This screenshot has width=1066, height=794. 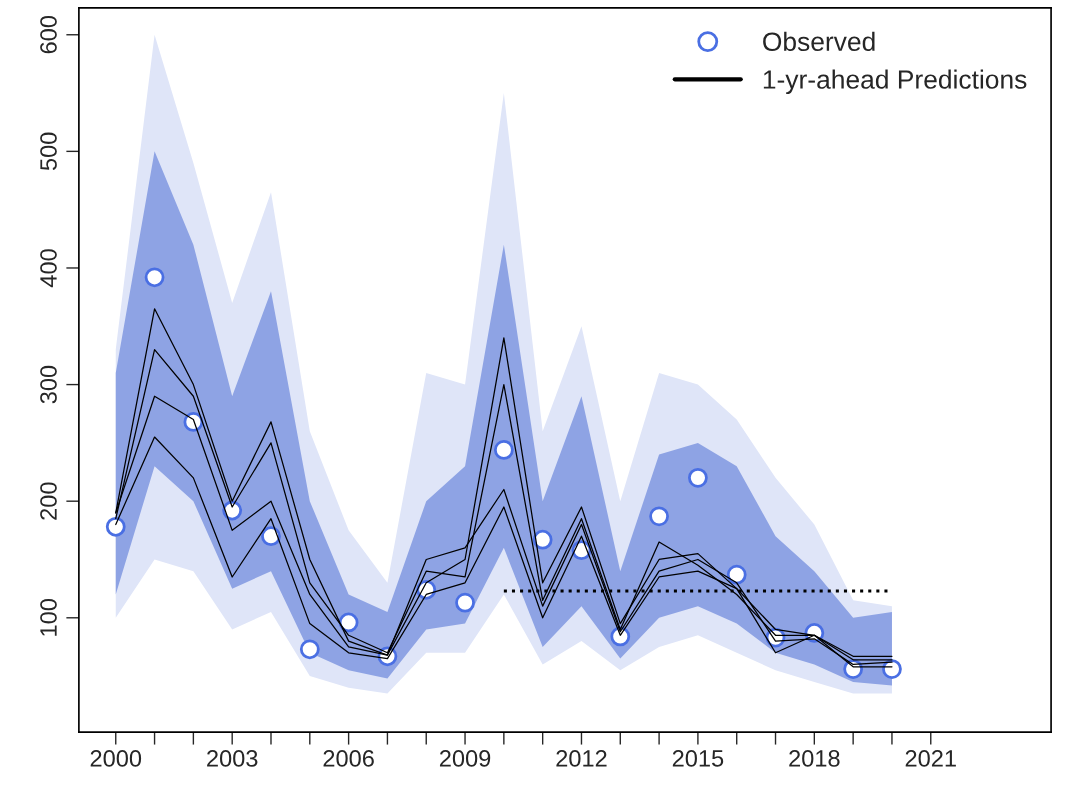 I want to click on legend-label: Observed, so click(x=819, y=41).